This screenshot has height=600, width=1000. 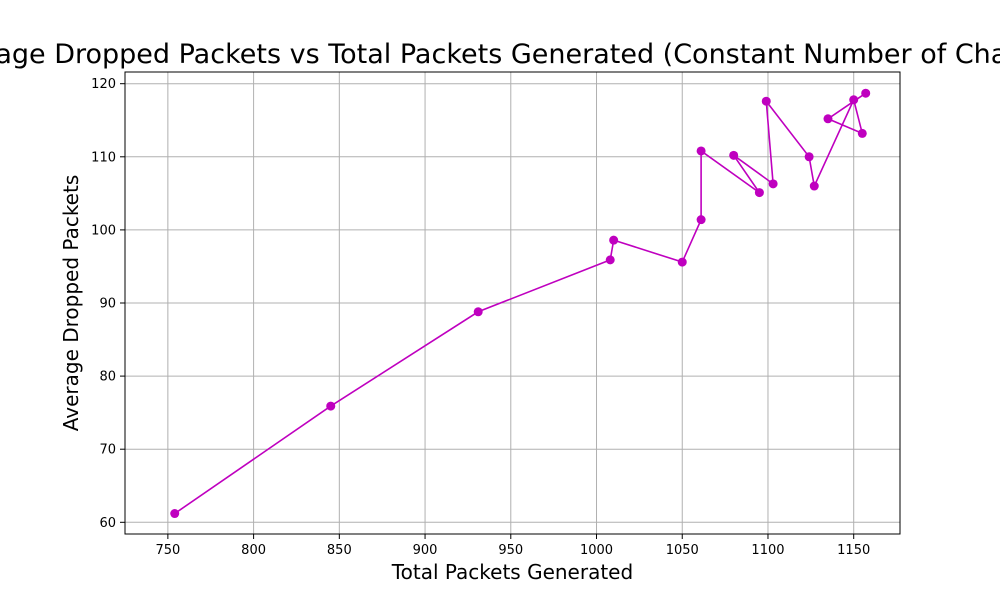 What do you see at coordinates (339, 550) in the screenshot?
I see `x-tick-label: 850` at bounding box center [339, 550].